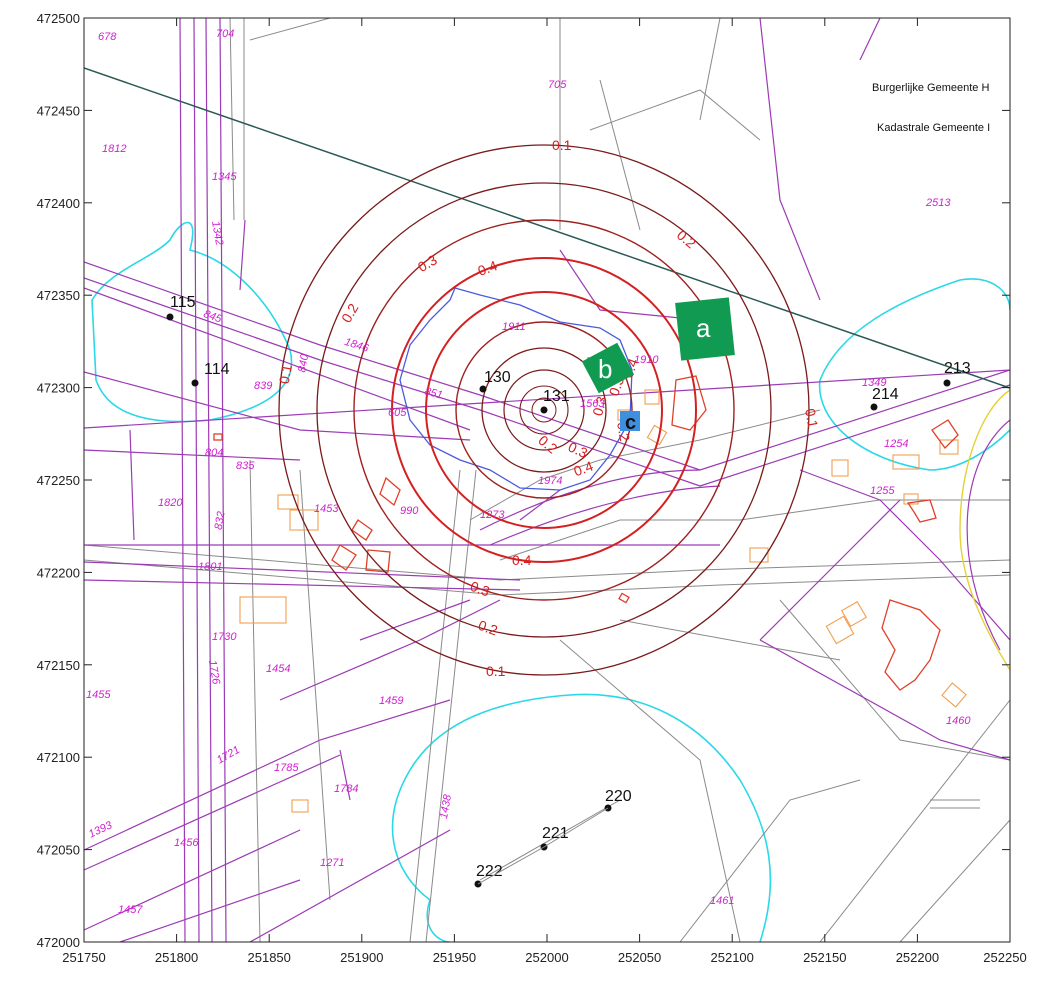 The image size is (1044, 982). I want to click on x-tick-label: 252150, so click(824, 957).